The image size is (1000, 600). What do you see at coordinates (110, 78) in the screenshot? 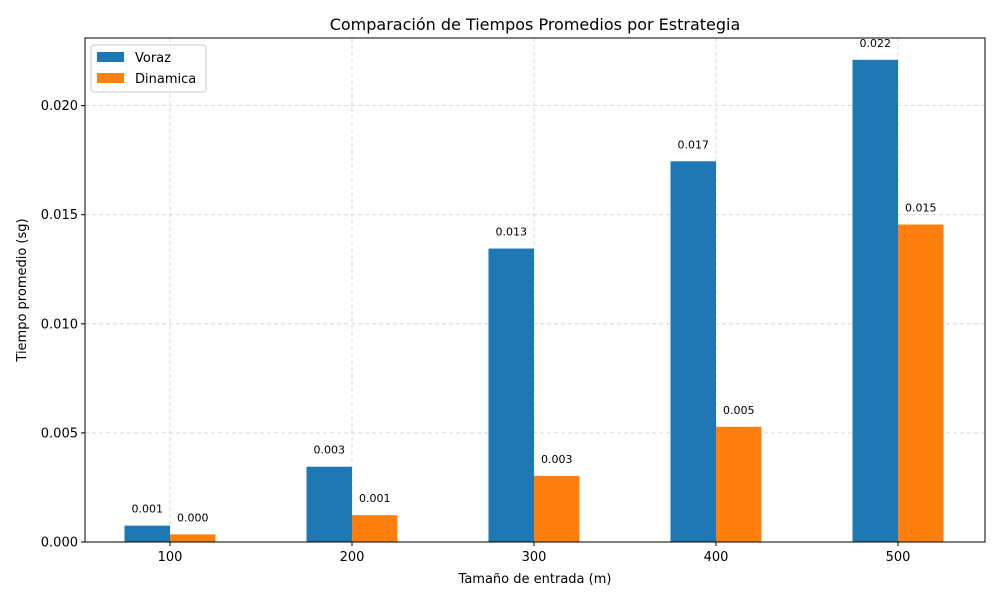
I see `legend-swatch-dinamica` at bounding box center [110, 78].